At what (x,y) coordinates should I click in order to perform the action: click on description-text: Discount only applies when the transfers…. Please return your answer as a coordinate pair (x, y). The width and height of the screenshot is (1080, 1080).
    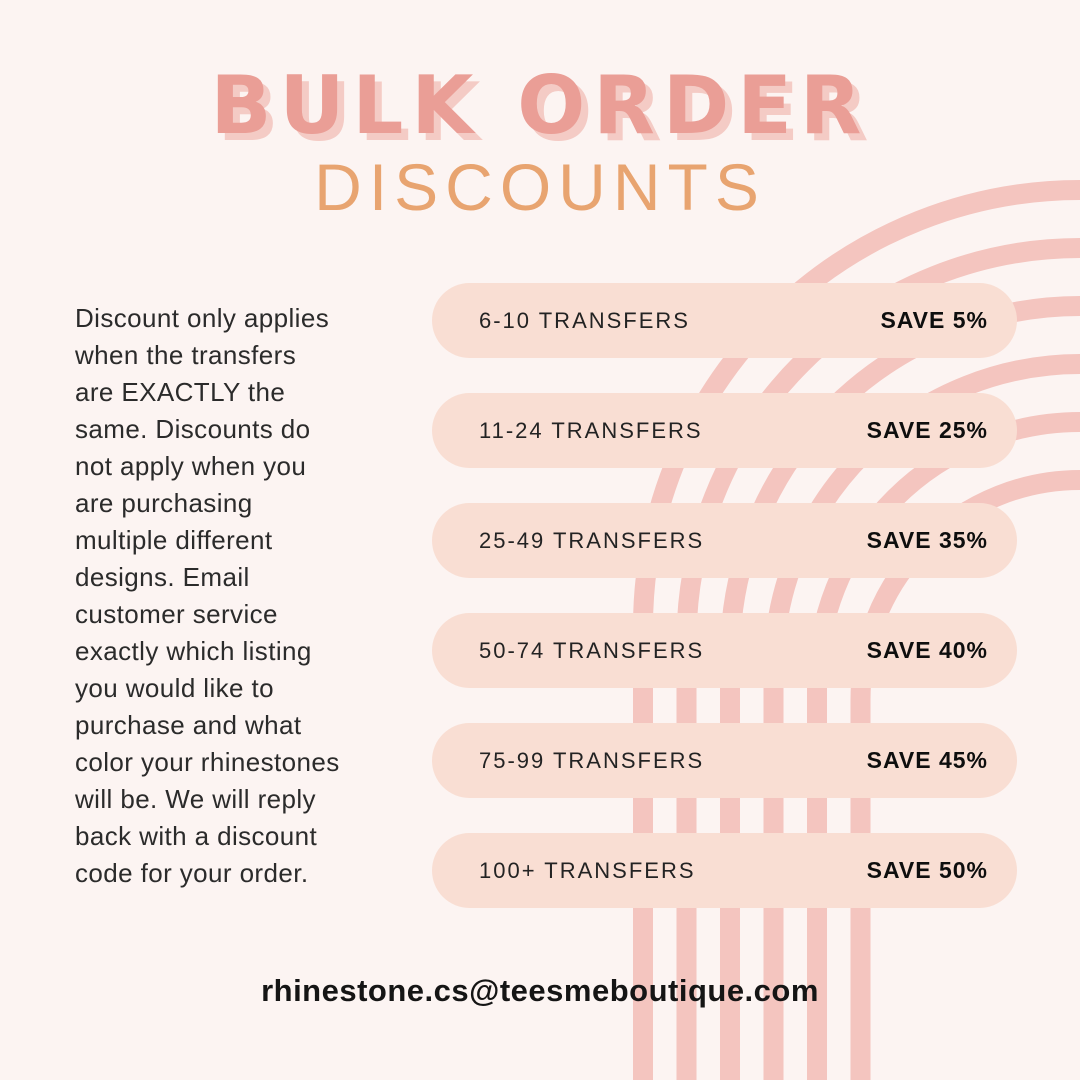
    Looking at the image, I should click on (207, 595).